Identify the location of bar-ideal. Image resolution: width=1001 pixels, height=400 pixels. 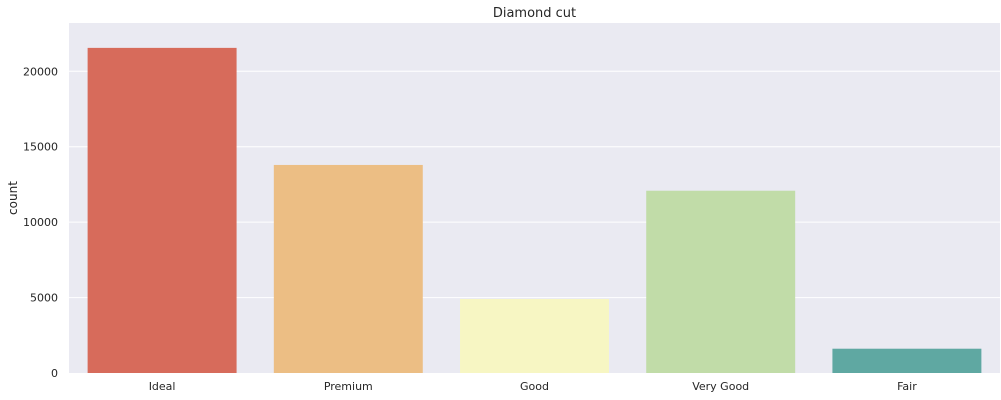
(162, 210).